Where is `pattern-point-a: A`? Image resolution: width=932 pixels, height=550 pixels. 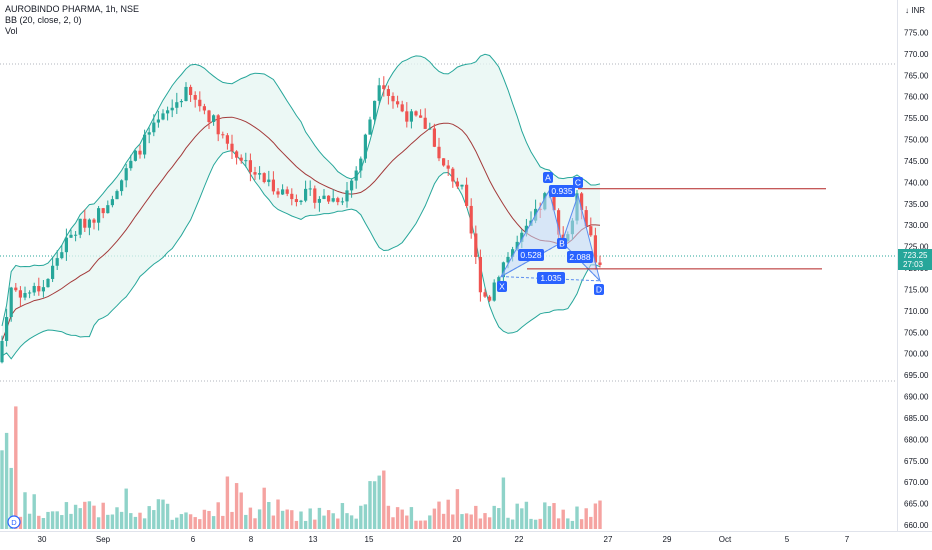 pattern-point-a: A is located at coordinates (548, 177).